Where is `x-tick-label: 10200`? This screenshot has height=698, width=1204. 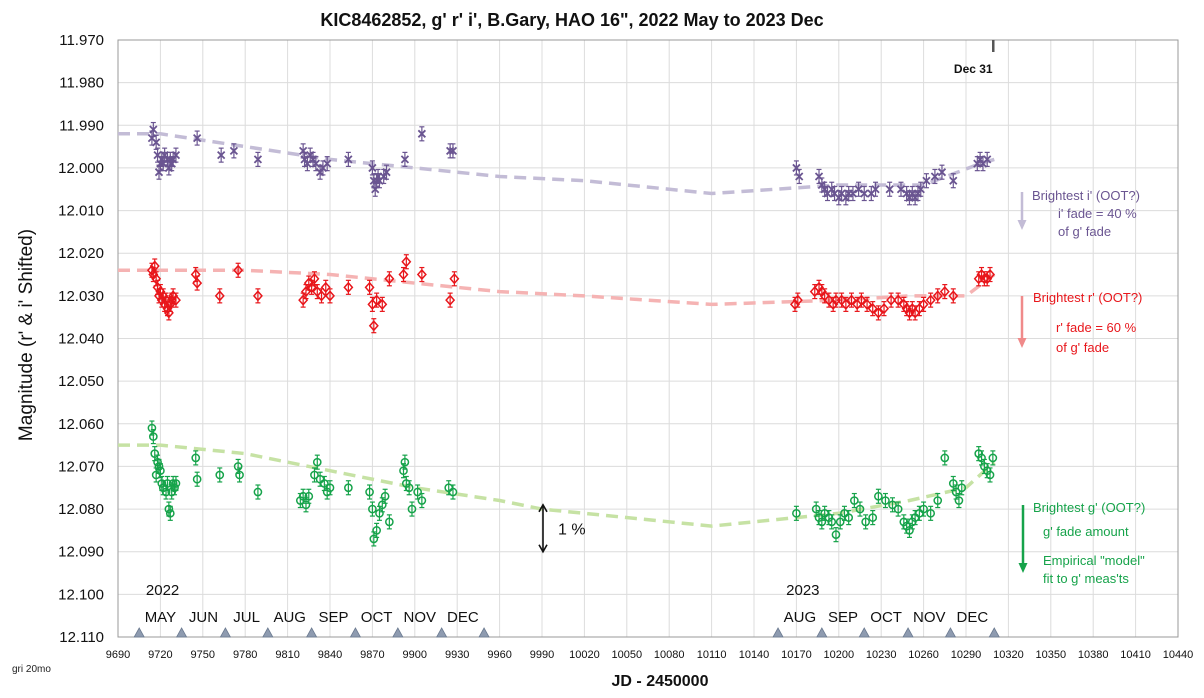 x-tick-label: 10200 is located at coordinates (839, 655).